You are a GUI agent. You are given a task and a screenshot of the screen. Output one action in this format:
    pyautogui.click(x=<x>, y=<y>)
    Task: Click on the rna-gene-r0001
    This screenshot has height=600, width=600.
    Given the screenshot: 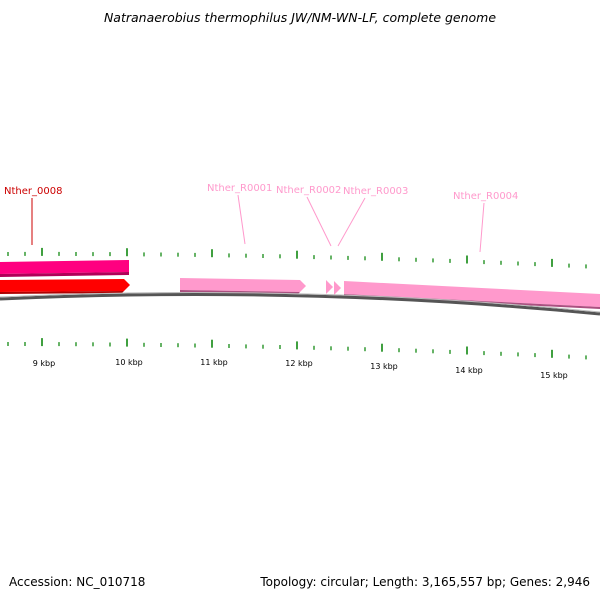 What is the action you would take?
    pyautogui.click(x=243, y=285)
    